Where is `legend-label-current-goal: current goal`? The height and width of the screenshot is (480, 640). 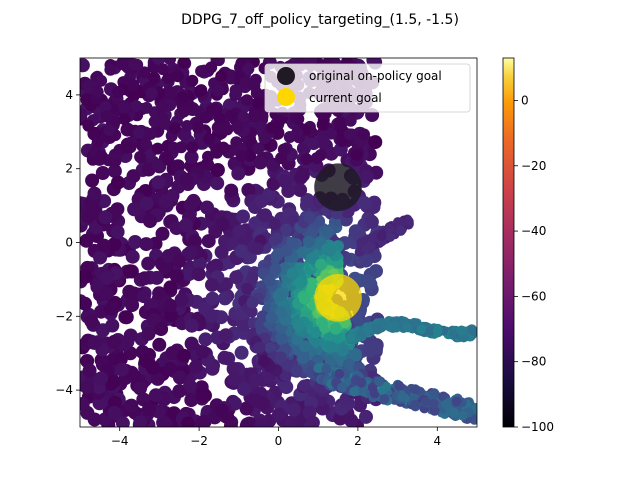 legend-label-current-goal: current goal is located at coordinates (345, 98).